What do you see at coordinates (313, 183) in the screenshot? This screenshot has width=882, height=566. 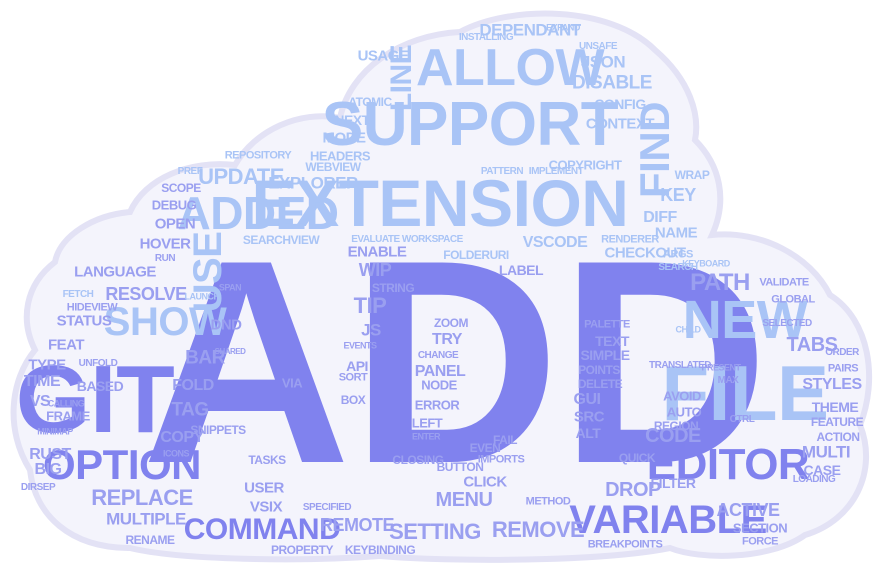 I see `word-explorer: EXPLORER` at bounding box center [313, 183].